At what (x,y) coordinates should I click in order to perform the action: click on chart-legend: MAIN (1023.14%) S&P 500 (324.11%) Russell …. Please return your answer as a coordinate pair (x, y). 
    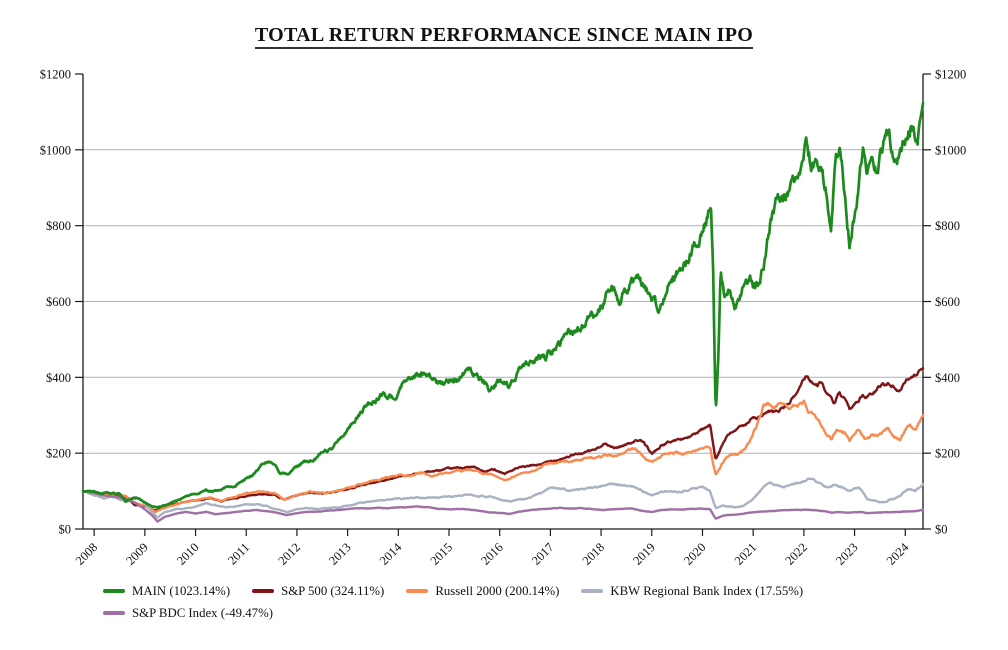
    Looking at the image, I should click on (533, 602).